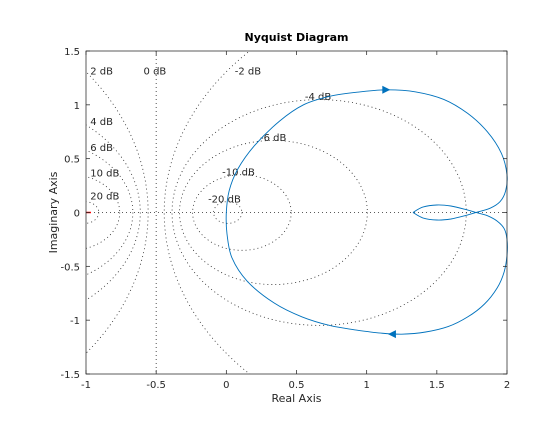 This screenshot has width=560, height=424. I want to click on mcircle-label: 10 dB, so click(104, 174).